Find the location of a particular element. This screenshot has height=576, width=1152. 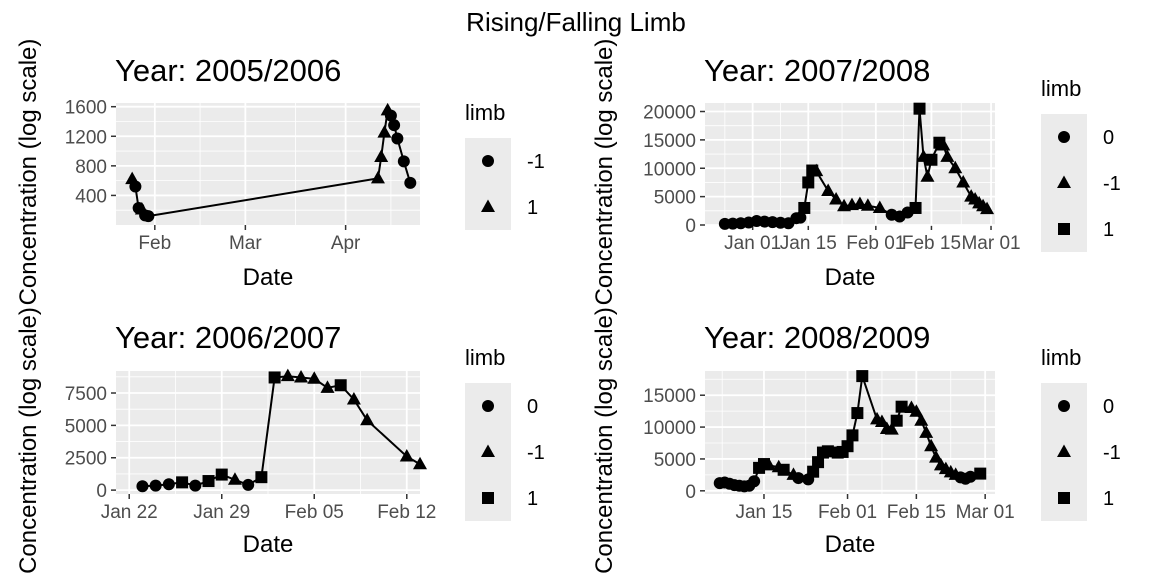

y-tick-label: 2500 is located at coordinates (86, 459).